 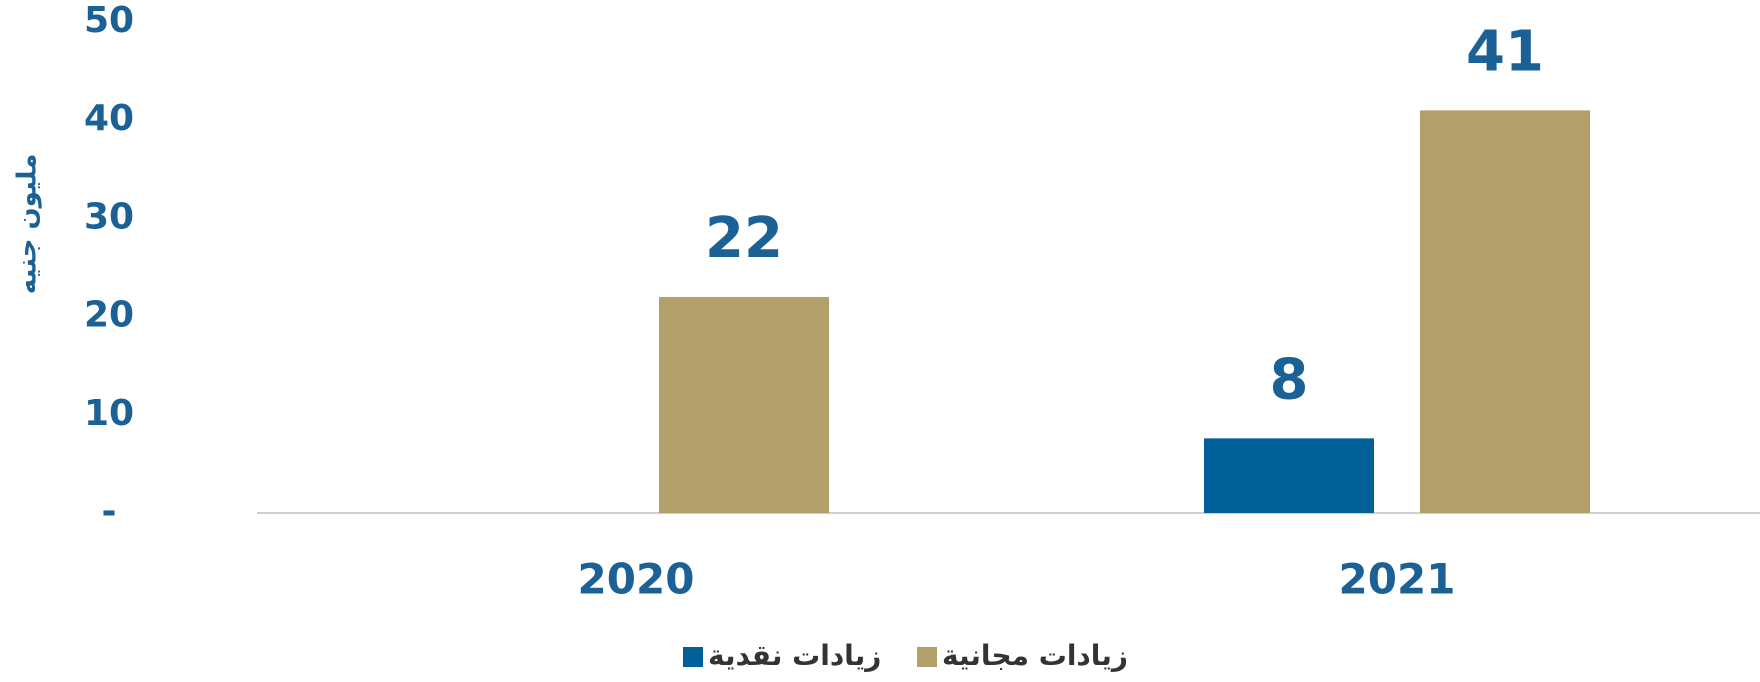 What do you see at coordinates (109, 118) in the screenshot?
I see `y-tick-label: 40` at bounding box center [109, 118].